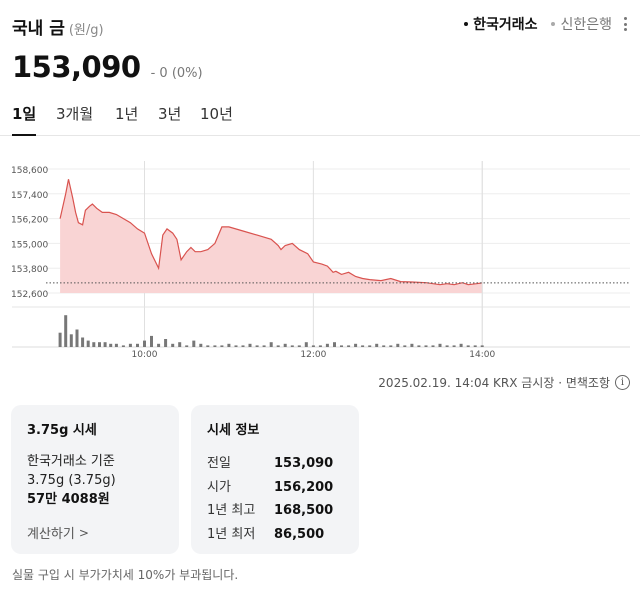 This screenshot has height=594, width=640. I want to click on info-row-prev: 전일 153,090, so click(275, 464).